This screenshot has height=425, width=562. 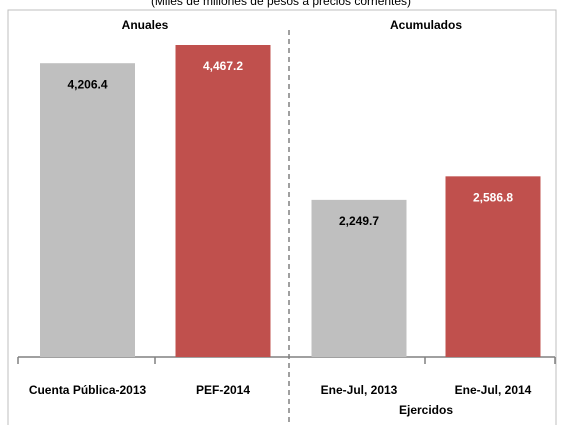 What do you see at coordinates (87, 84) in the screenshot?
I see `value-label: 4,206.4` at bounding box center [87, 84].